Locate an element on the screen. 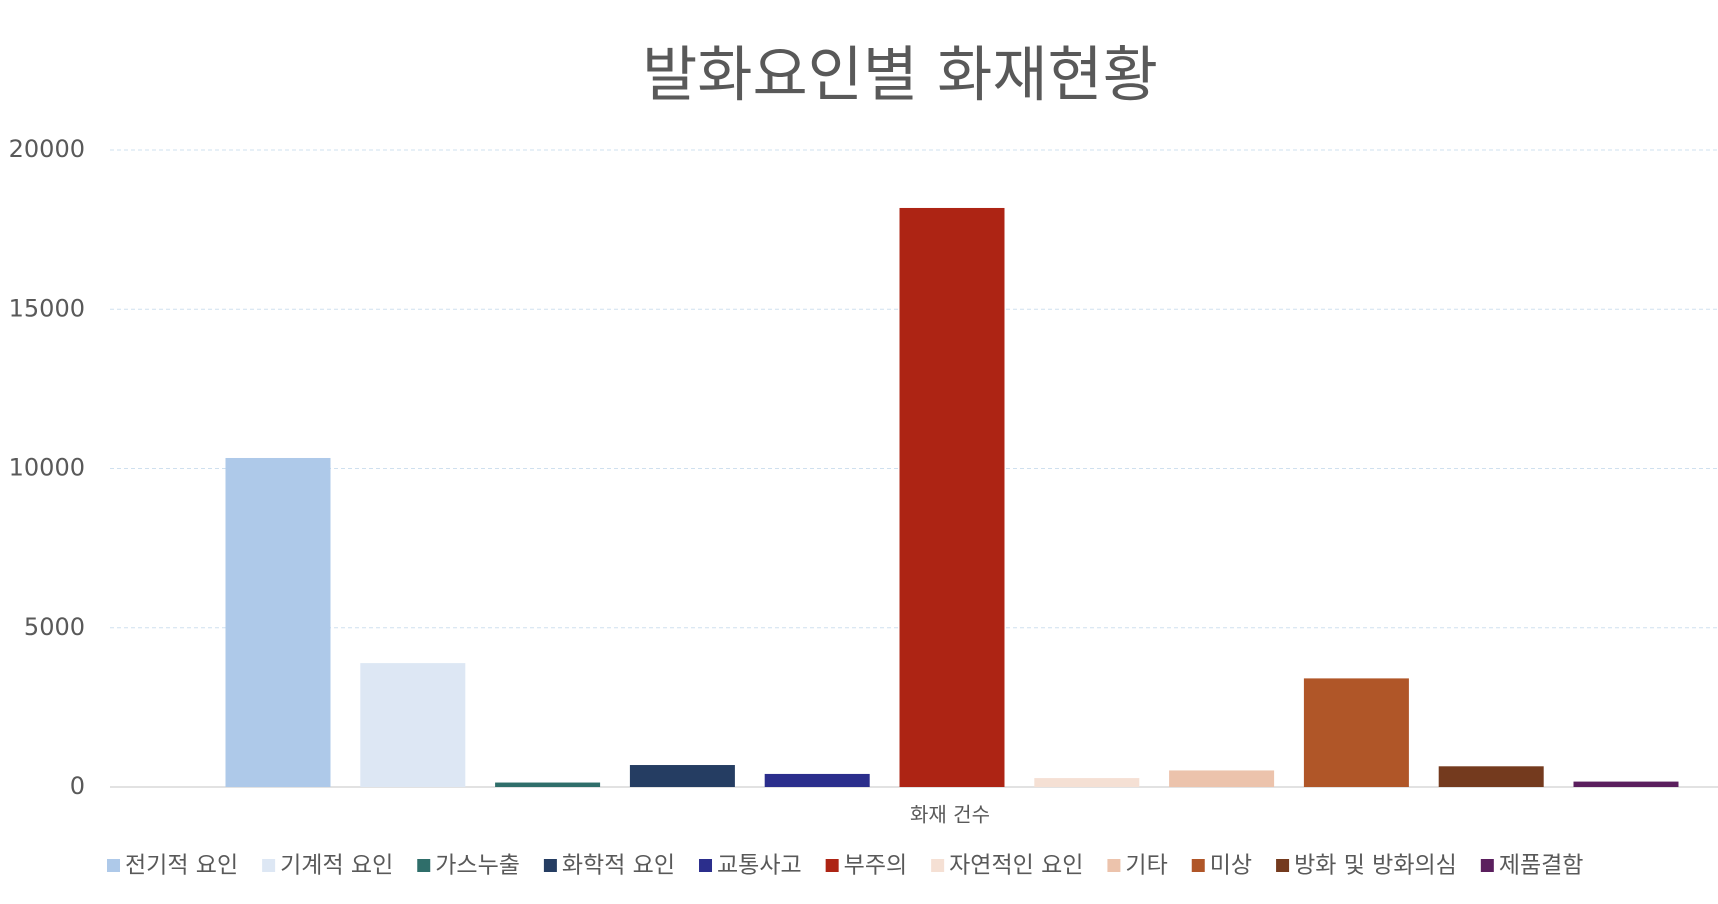  legend-label: 기타 is located at coordinates (1146, 866).